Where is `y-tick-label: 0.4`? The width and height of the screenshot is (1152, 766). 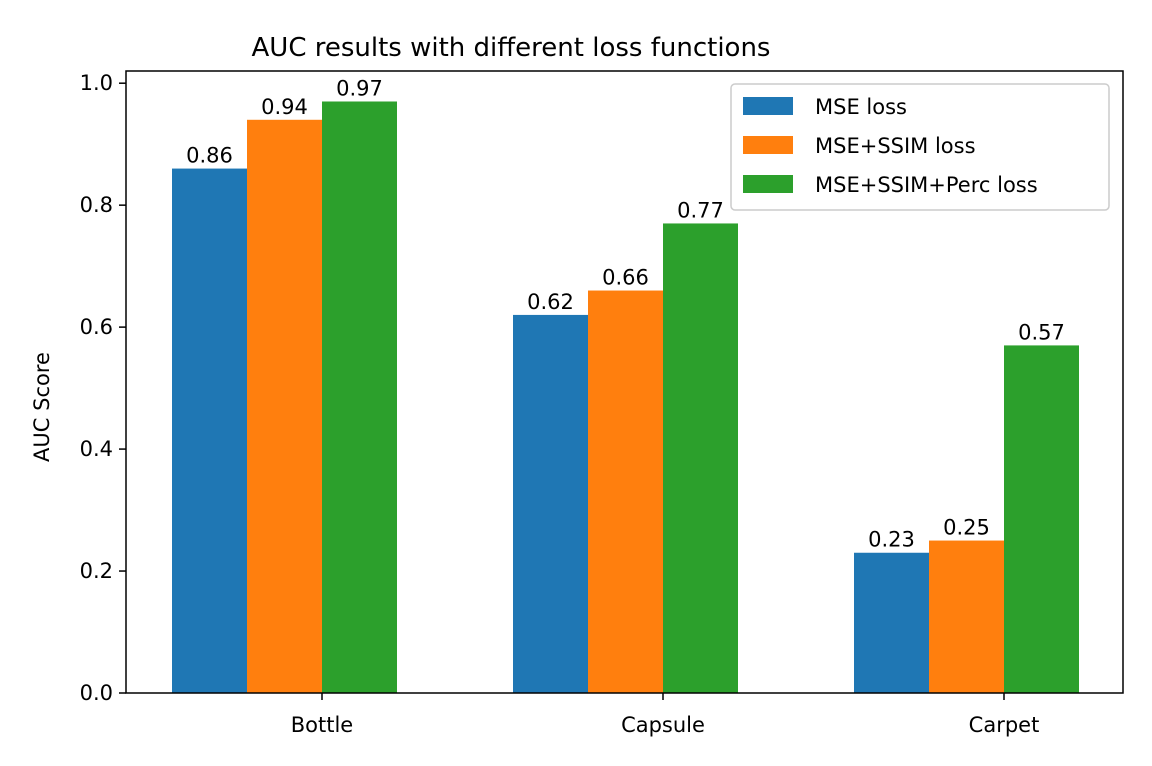 y-tick-label: 0.4 is located at coordinates (96, 449).